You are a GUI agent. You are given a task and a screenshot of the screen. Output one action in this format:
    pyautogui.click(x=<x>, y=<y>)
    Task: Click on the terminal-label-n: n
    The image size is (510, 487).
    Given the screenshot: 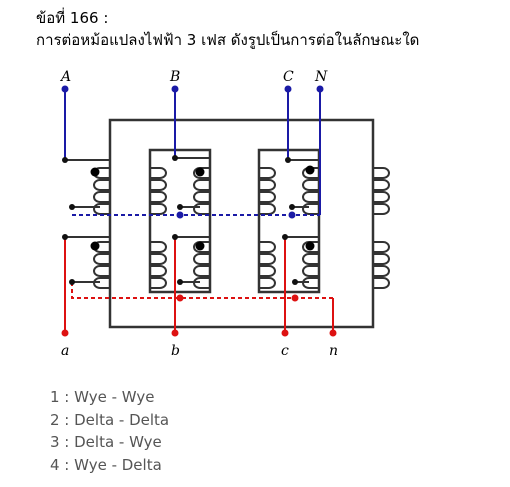 What is the action you would take?
    pyautogui.click(x=333, y=351)
    